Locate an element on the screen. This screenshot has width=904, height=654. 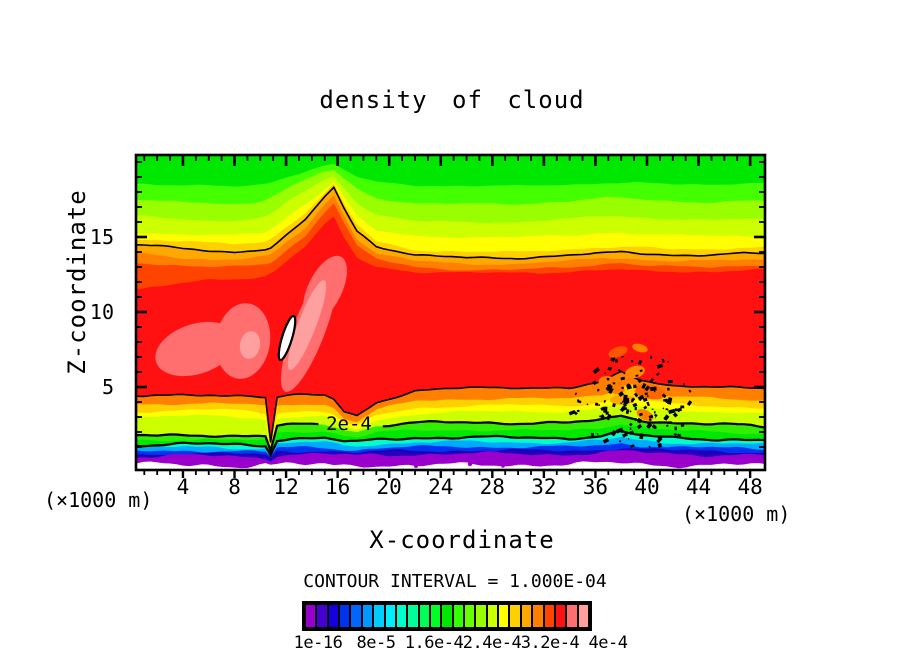
x-tick-label-36: 36 is located at coordinates (595, 487).